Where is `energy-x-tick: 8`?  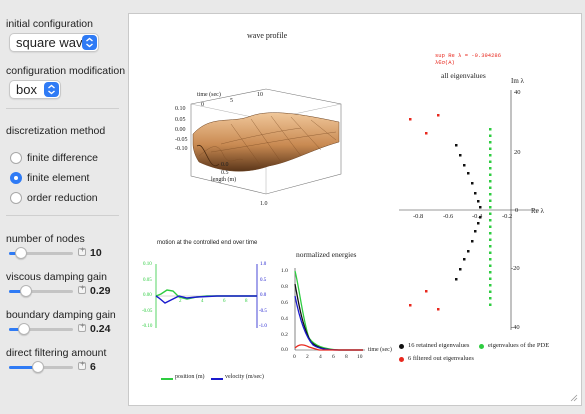
energy-x-tick: 8 is located at coordinates (346, 357).